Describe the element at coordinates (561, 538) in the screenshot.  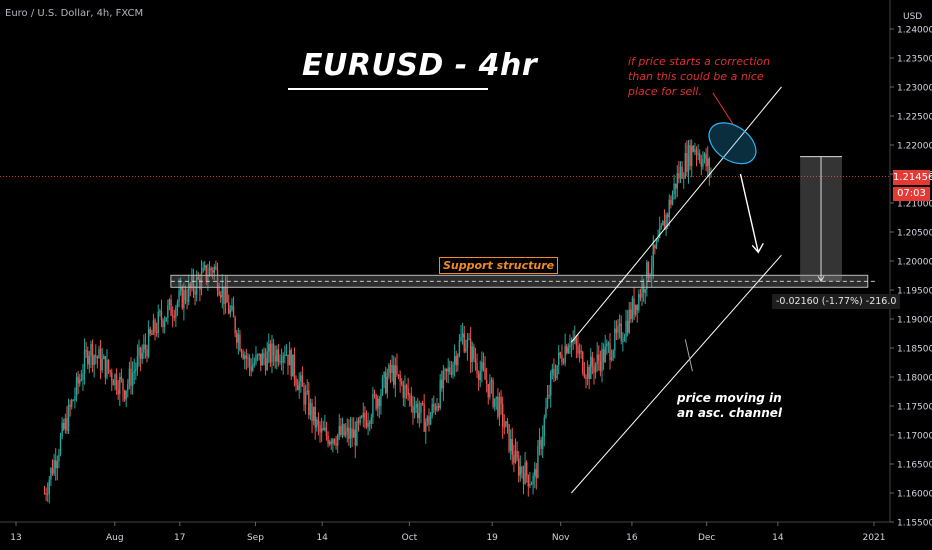
I see `x-tick-label: Nov` at that location.